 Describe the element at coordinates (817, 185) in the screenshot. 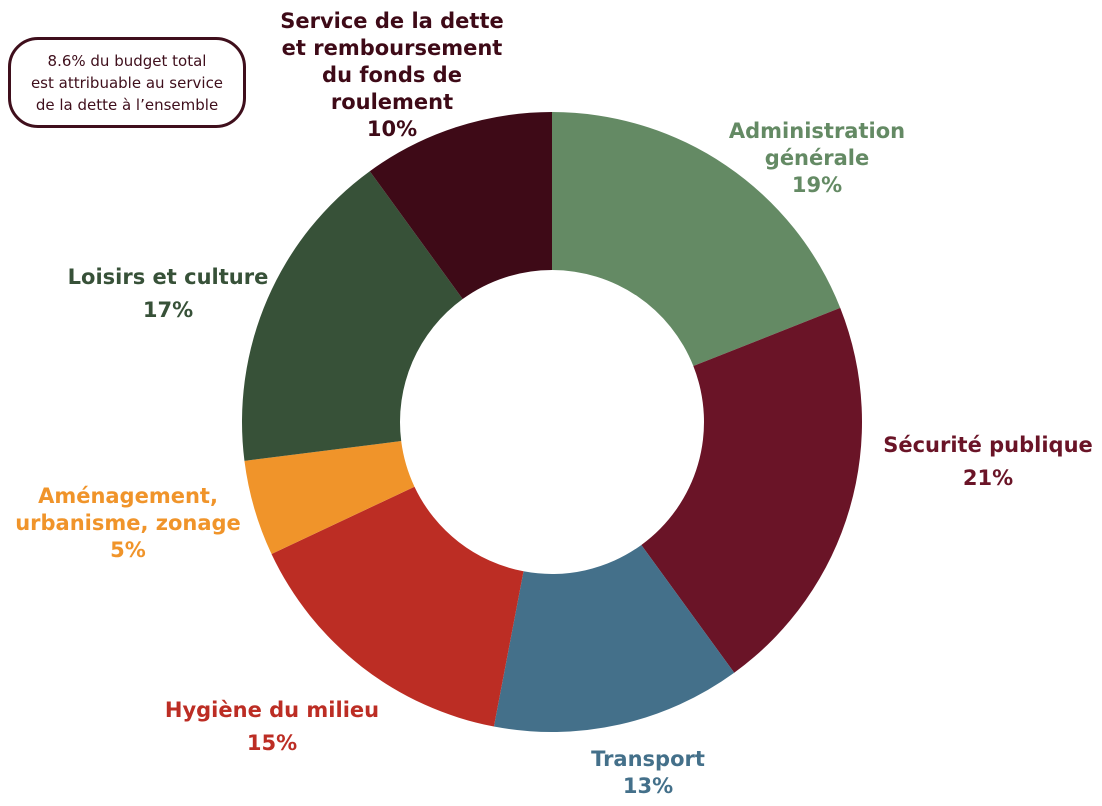

I see `label-value: 19%` at that location.